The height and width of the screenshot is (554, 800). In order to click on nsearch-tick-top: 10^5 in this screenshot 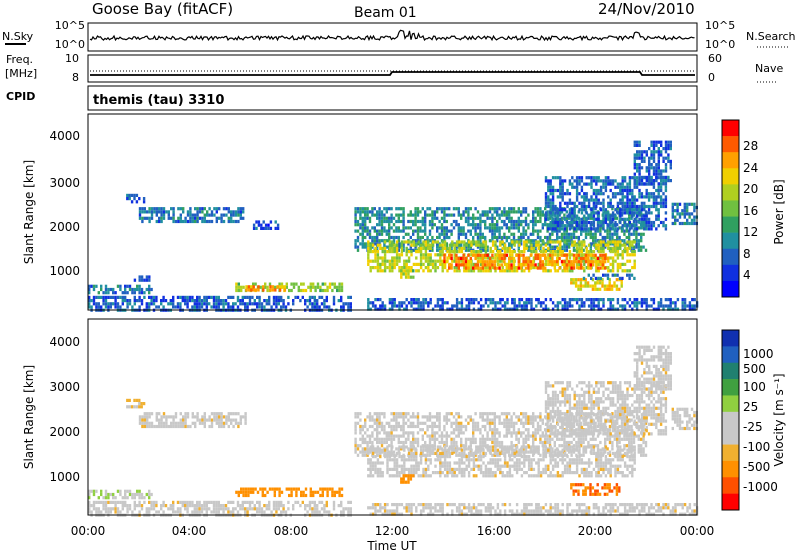, I will do `click(720, 25)`.